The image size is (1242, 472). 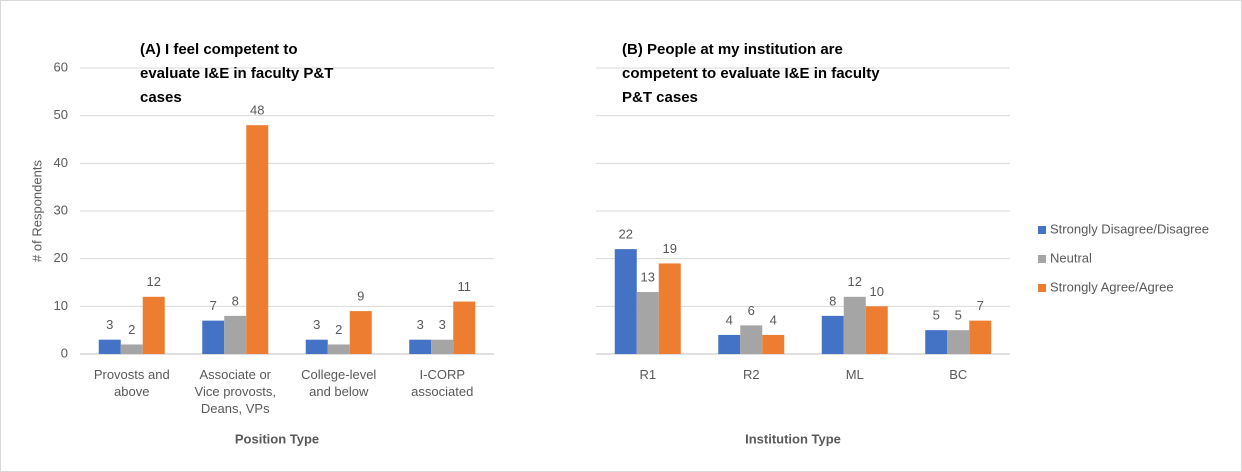 What do you see at coordinates (626, 234) in the screenshot?
I see `value-label: 22` at bounding box center [626, 234].